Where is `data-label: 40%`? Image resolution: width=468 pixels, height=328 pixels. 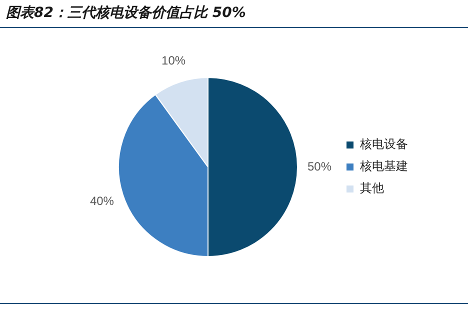 data-label: 40% is located at coordinates (102, 201).